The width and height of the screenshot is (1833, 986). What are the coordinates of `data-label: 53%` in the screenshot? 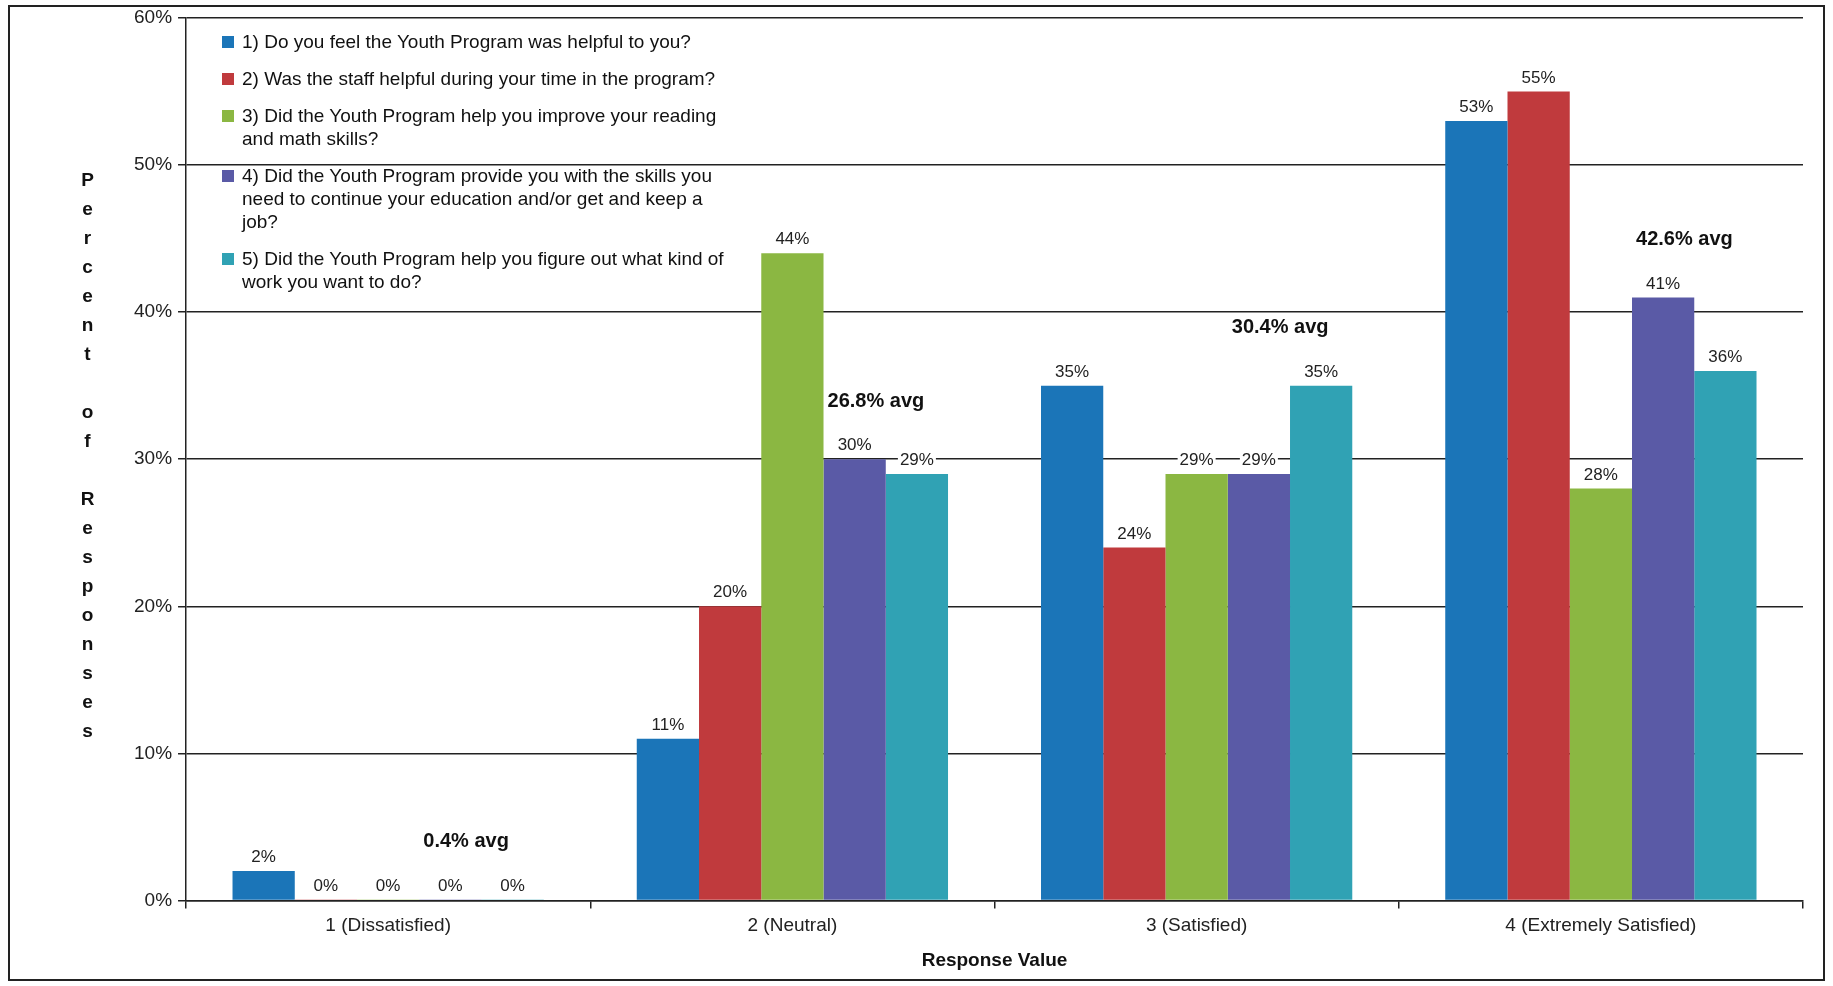 It's located at (1476, 107).